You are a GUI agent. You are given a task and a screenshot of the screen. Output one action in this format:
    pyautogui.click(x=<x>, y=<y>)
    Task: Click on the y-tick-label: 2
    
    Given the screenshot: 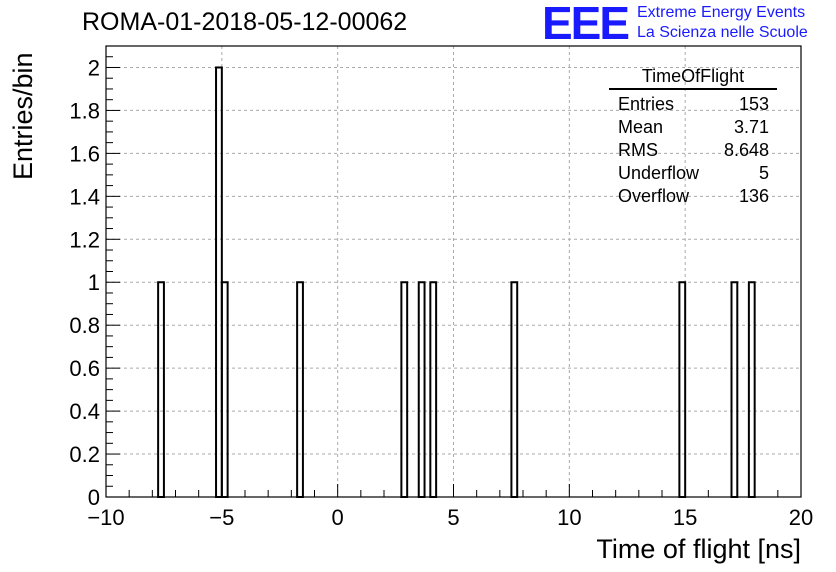 What is the action you would take?
    pyautogui.click(x=94, y=67)
    